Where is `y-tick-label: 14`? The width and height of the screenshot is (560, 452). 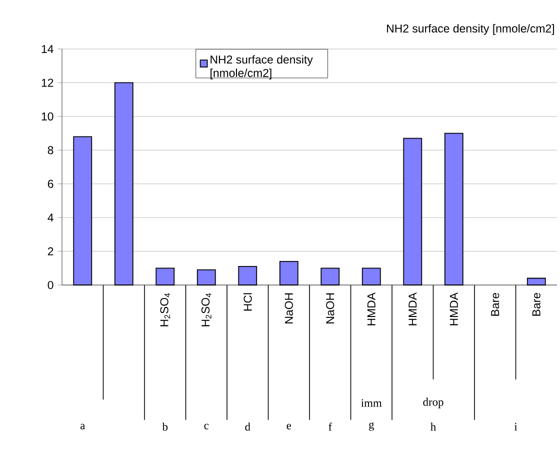 y-tick-label: 14 is located at coordinates (48, 49).